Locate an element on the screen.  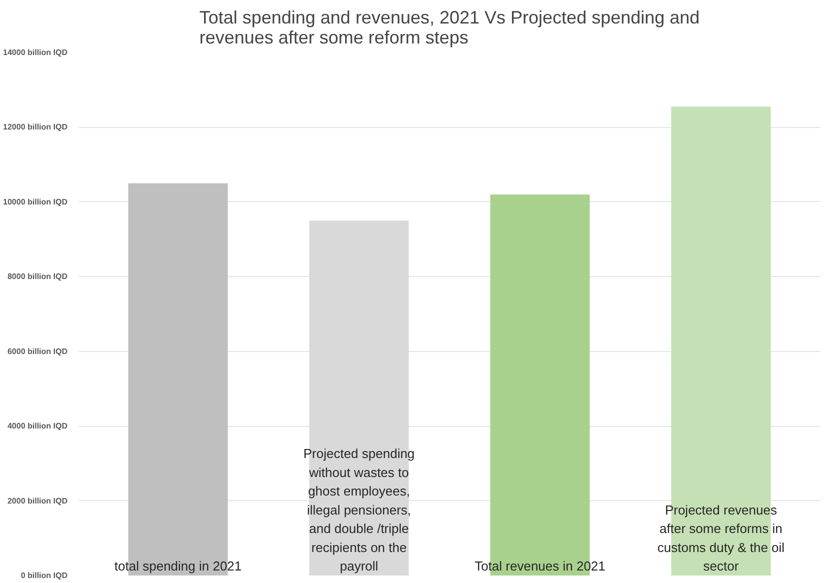
y-tick-label: 0 billion IQD is located at coordinates (44, 575).